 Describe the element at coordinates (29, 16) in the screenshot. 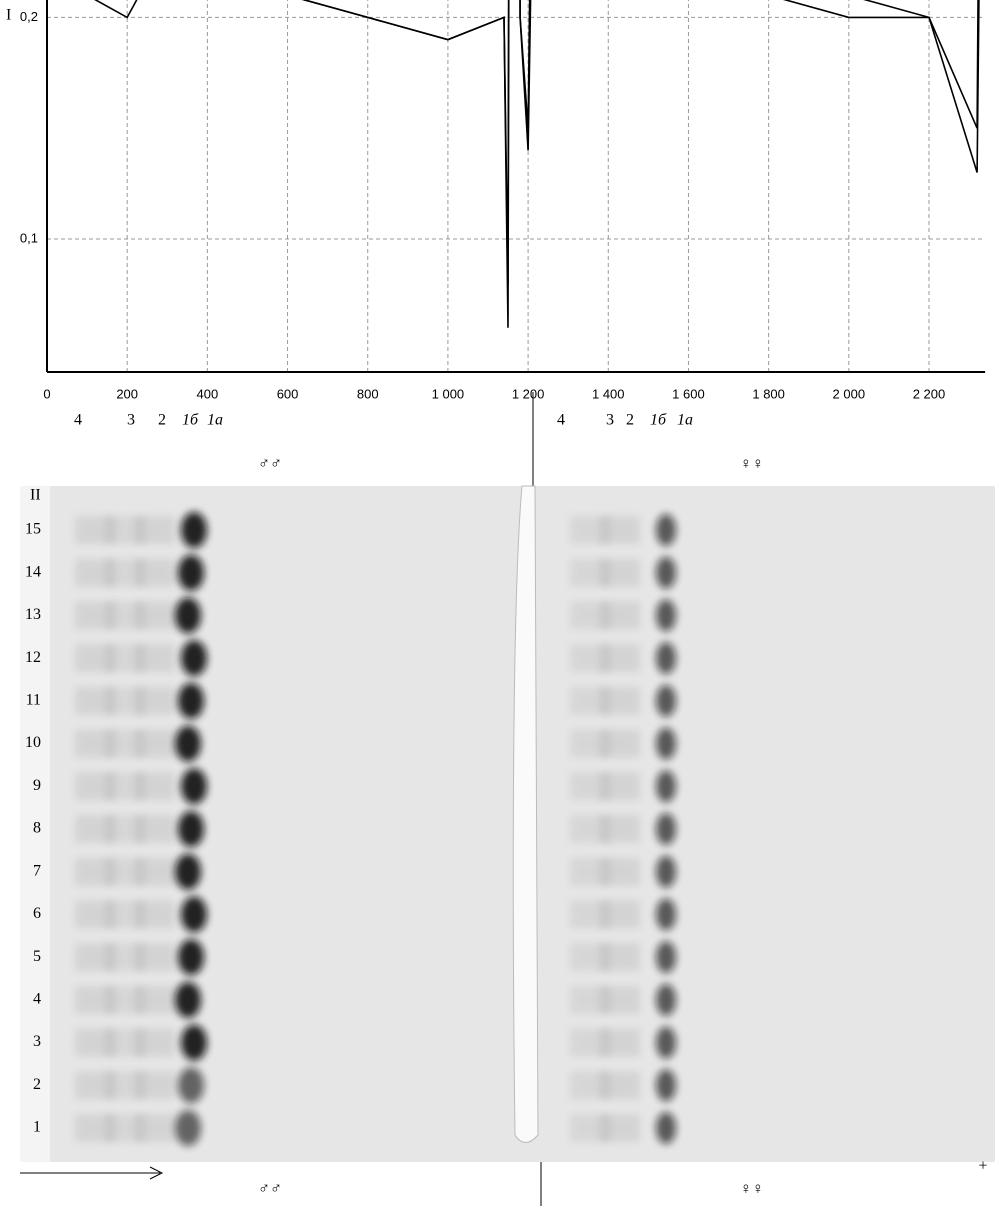

I see `y-tick-label: 0,2` at that location.